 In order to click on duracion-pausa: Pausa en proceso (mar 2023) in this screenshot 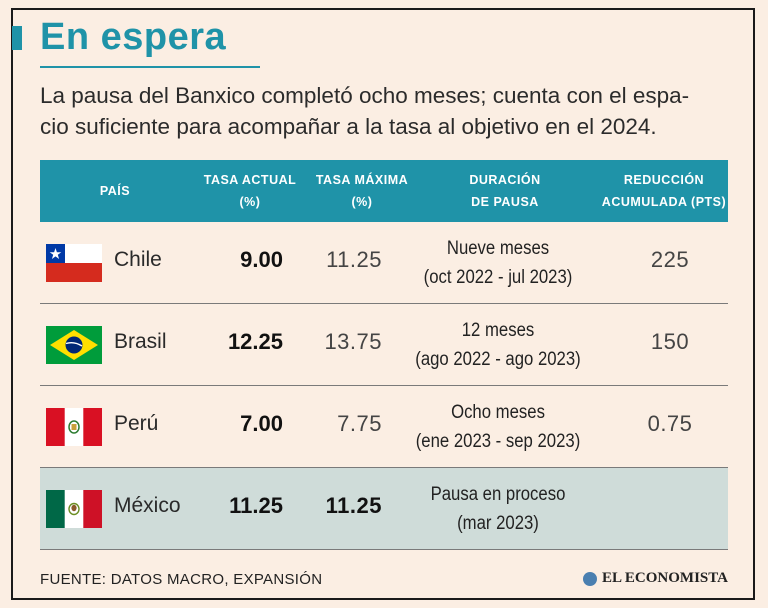, I will do `click(498, 509)`.